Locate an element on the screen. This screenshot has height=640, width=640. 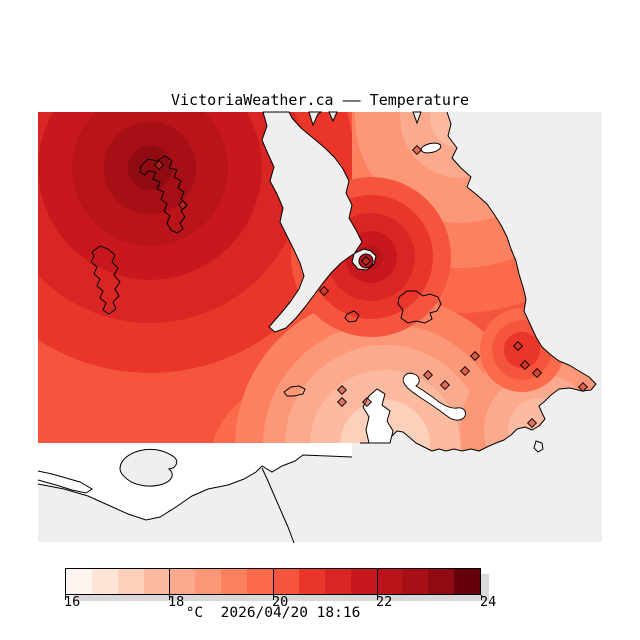
lake-outline-pond is located at coordinates (352, 316).